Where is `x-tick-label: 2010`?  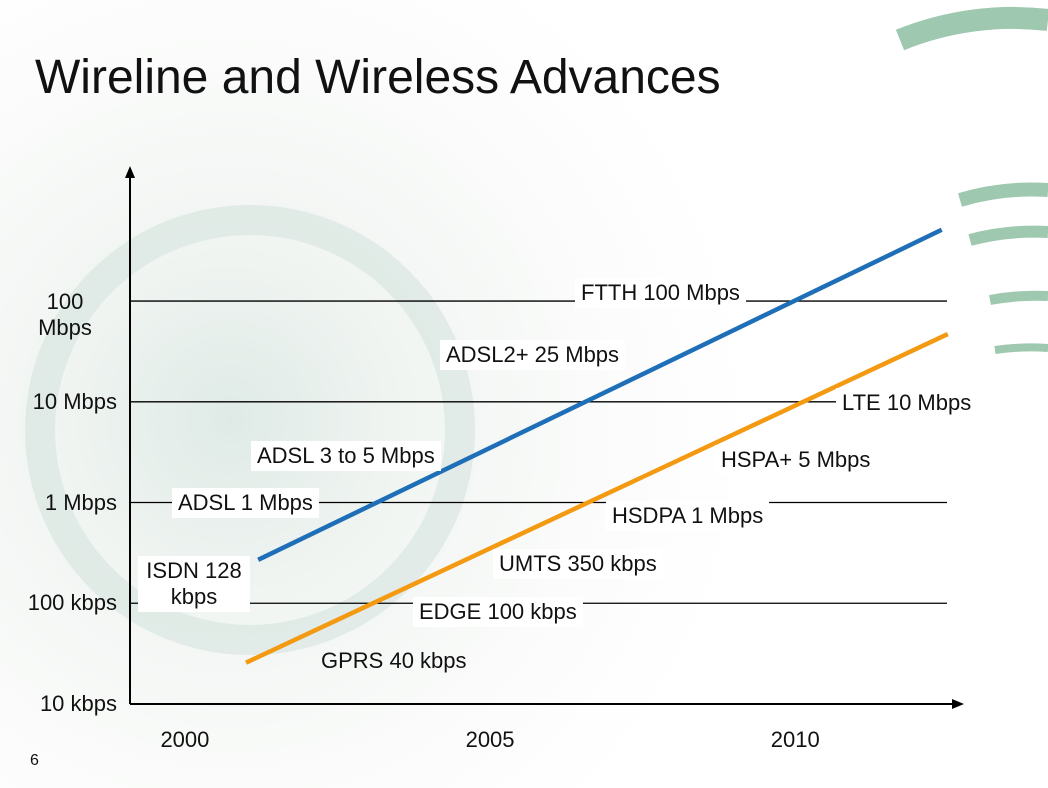 x-tick-label: 2010 is located at coordinates (795, 739).